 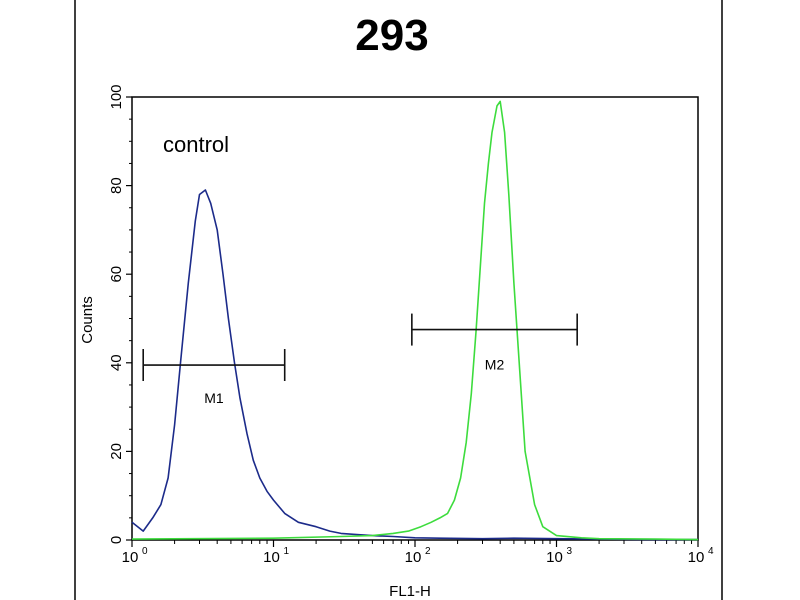 What do you see at coordinates (116, 540) in the screenshot?
I see `y-tick-label: 0` at bounding box center [116, 540].